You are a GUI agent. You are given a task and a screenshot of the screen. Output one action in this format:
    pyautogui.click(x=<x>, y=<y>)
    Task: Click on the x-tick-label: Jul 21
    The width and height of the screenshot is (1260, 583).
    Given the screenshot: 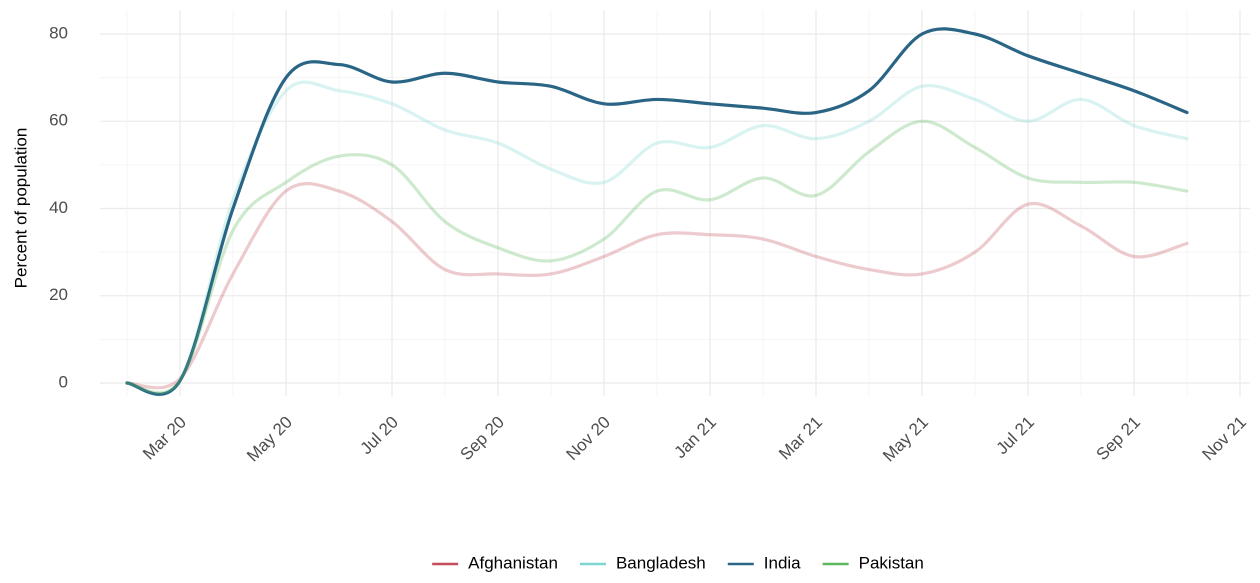 What is the action you would take?
    pyautogui.click(x=1015, y=436)
    